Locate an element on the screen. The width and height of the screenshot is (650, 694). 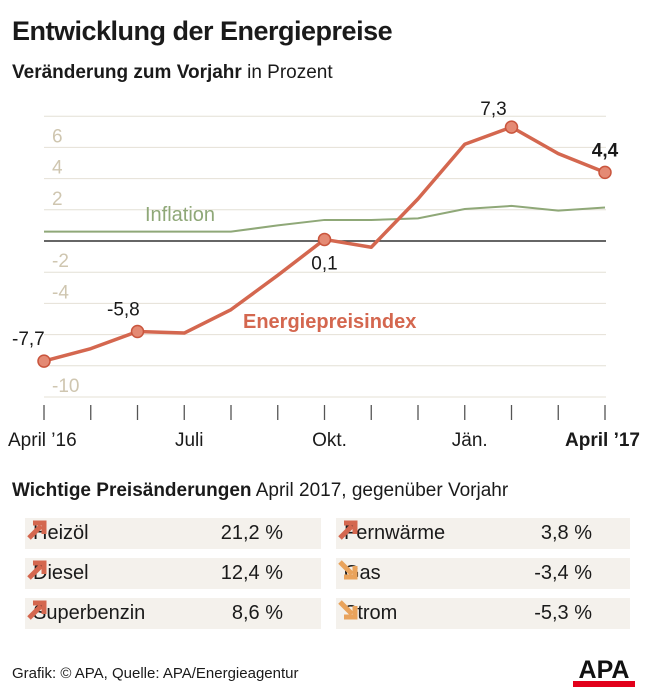
x-tick-label: Jän. is located at coordinates (470, 440).